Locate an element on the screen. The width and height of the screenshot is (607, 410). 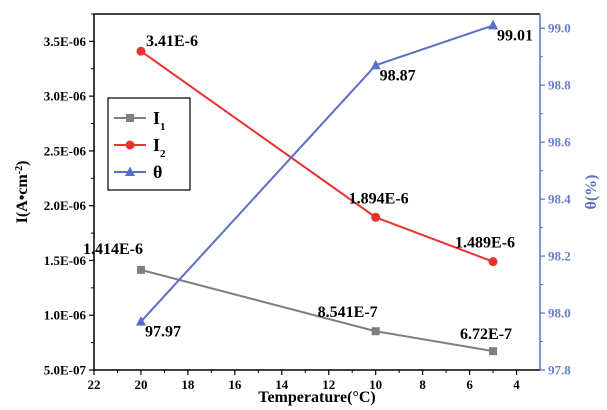
y-left-tick-label: 1.0E-06 is located at coordinates (65, 315).